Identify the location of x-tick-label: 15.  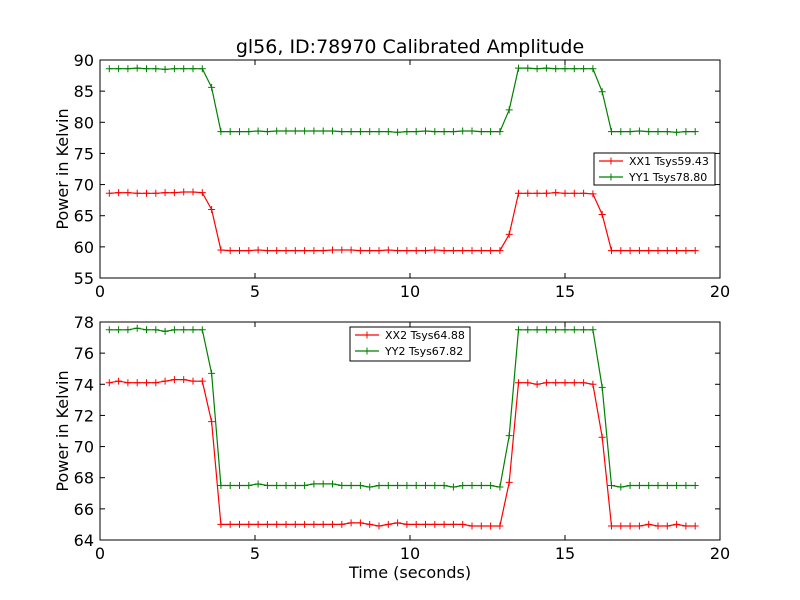
(565, 553).